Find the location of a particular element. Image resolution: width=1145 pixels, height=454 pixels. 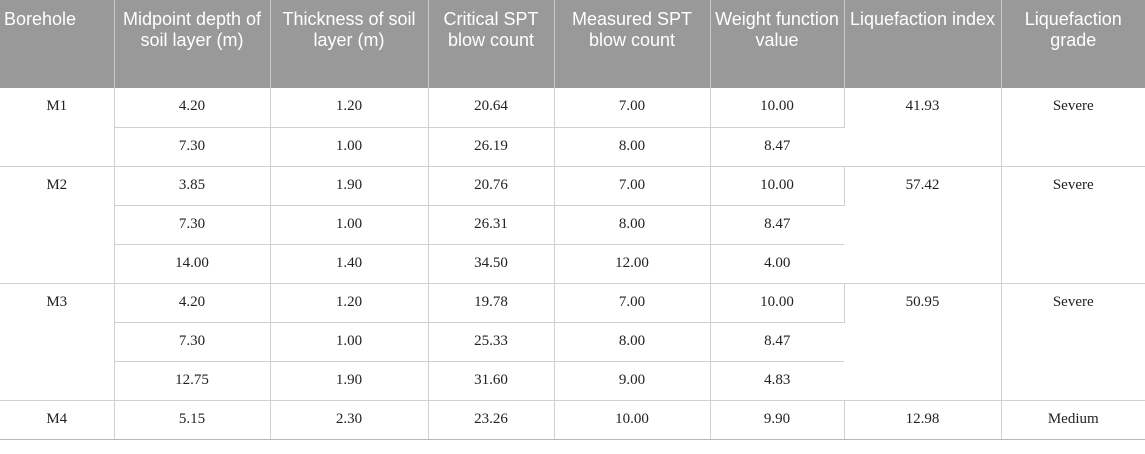

header-borehole: Borehole is located at coordinates (57, 44).